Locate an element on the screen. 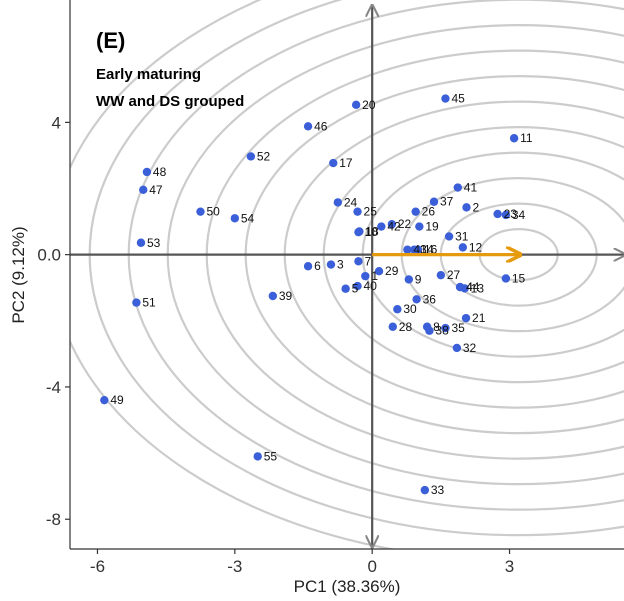 The height and width of the screenshot is (601, 624). point-label-45: 45 is located at coordinates (458, 99).